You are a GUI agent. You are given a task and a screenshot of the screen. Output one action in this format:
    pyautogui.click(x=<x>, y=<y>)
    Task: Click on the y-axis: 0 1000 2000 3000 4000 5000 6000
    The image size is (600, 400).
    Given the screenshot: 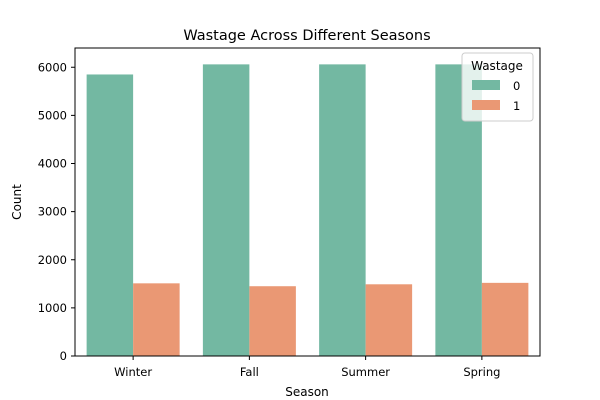 What is the action you would take?
    pyautogui.click(x=56, y=211)
    